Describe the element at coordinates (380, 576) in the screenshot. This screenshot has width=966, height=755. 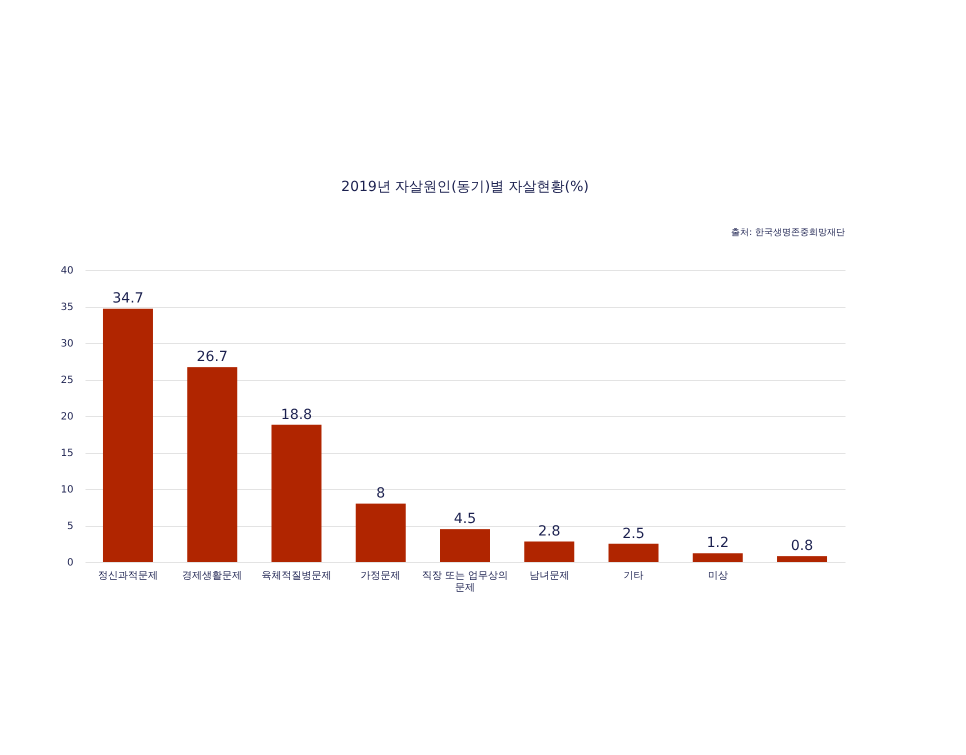
I see `x-tick-label: 가정문제` at that location.